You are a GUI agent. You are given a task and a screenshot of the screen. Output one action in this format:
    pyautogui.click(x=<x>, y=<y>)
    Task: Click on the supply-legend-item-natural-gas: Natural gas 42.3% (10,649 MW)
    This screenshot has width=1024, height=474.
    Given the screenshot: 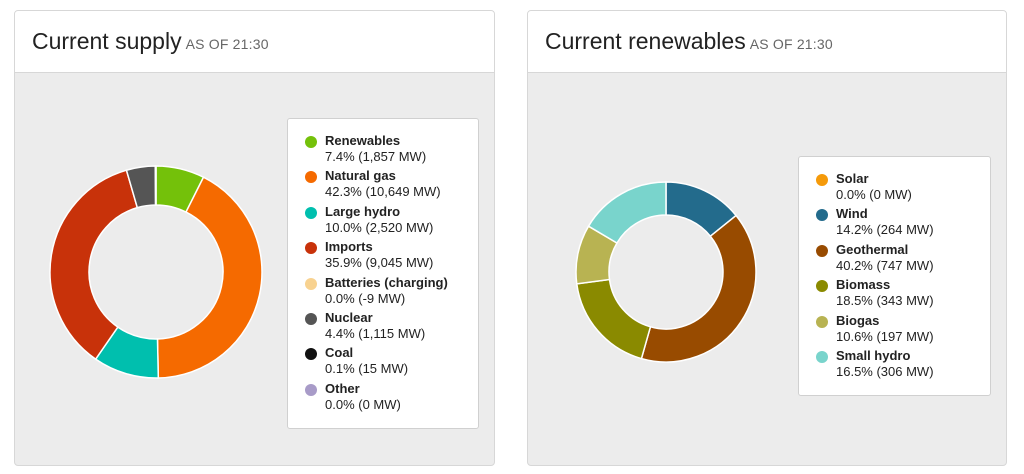 What is the action you would take?
    pyautogui.click(x=386, y=185)
    